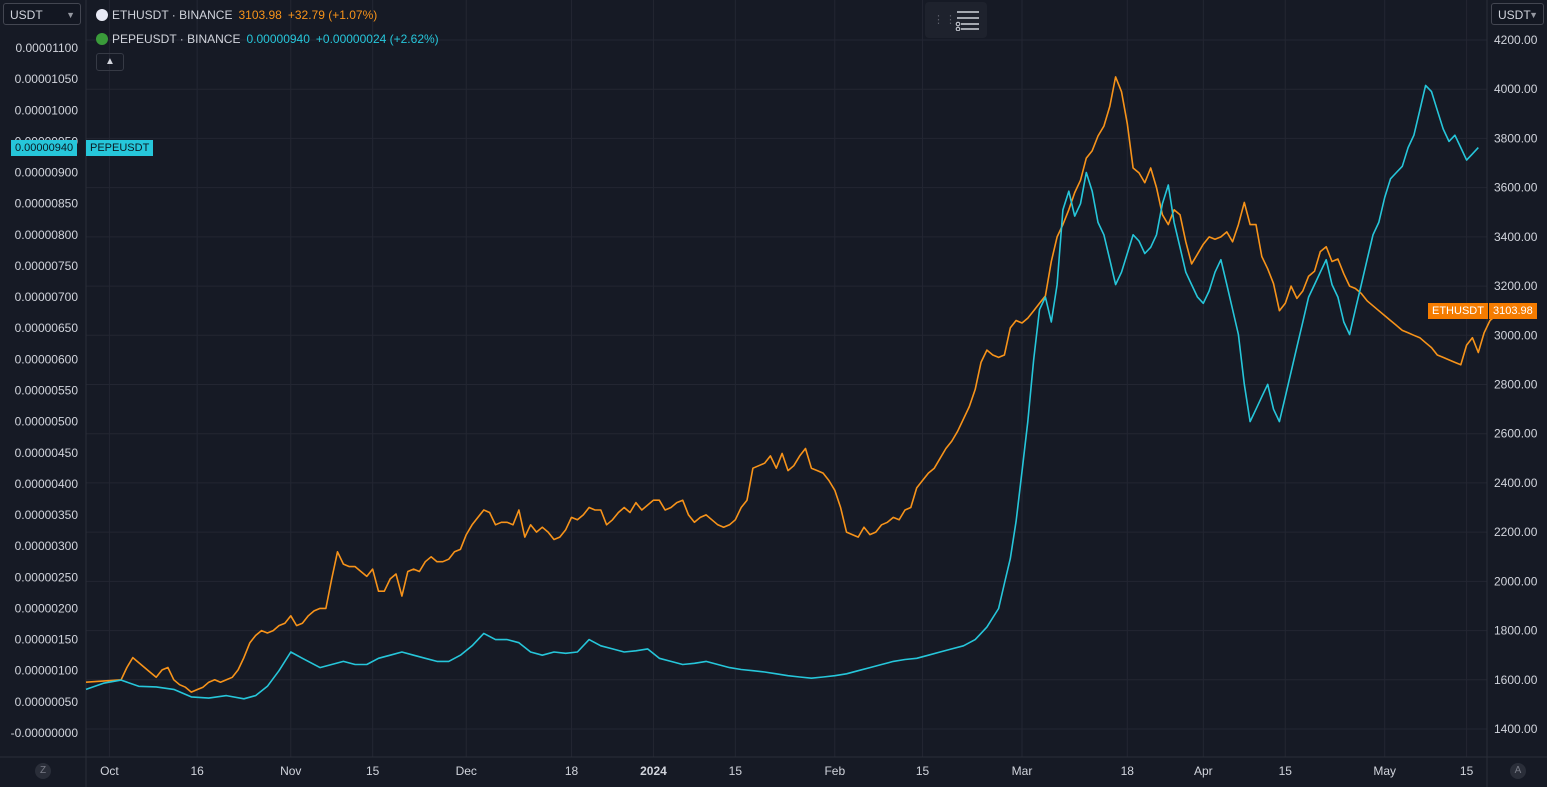  What do you see at coordinates (290, 771) in the screenshot?
I see `time-axis-tick-label: Nov` at bounding box center [290, 771].